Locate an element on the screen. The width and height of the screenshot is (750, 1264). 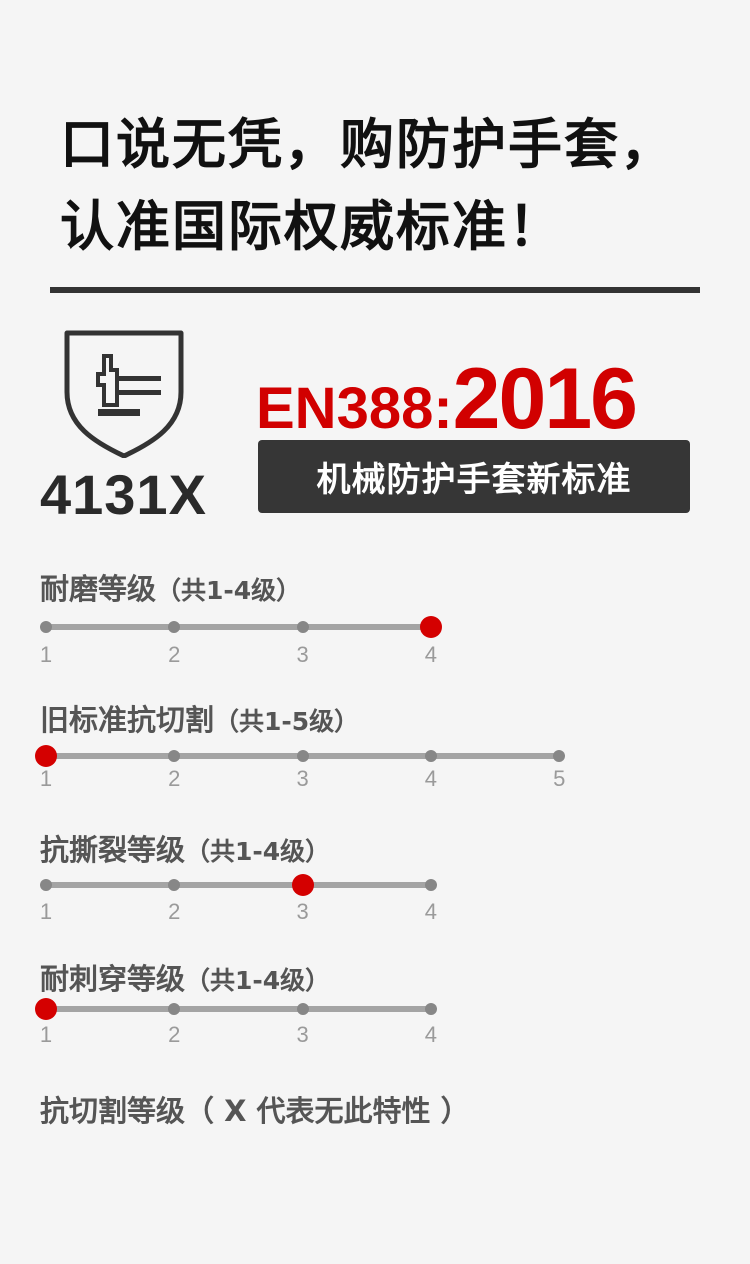
rating-tick-label: 5 is located at coordinates (559, 778).